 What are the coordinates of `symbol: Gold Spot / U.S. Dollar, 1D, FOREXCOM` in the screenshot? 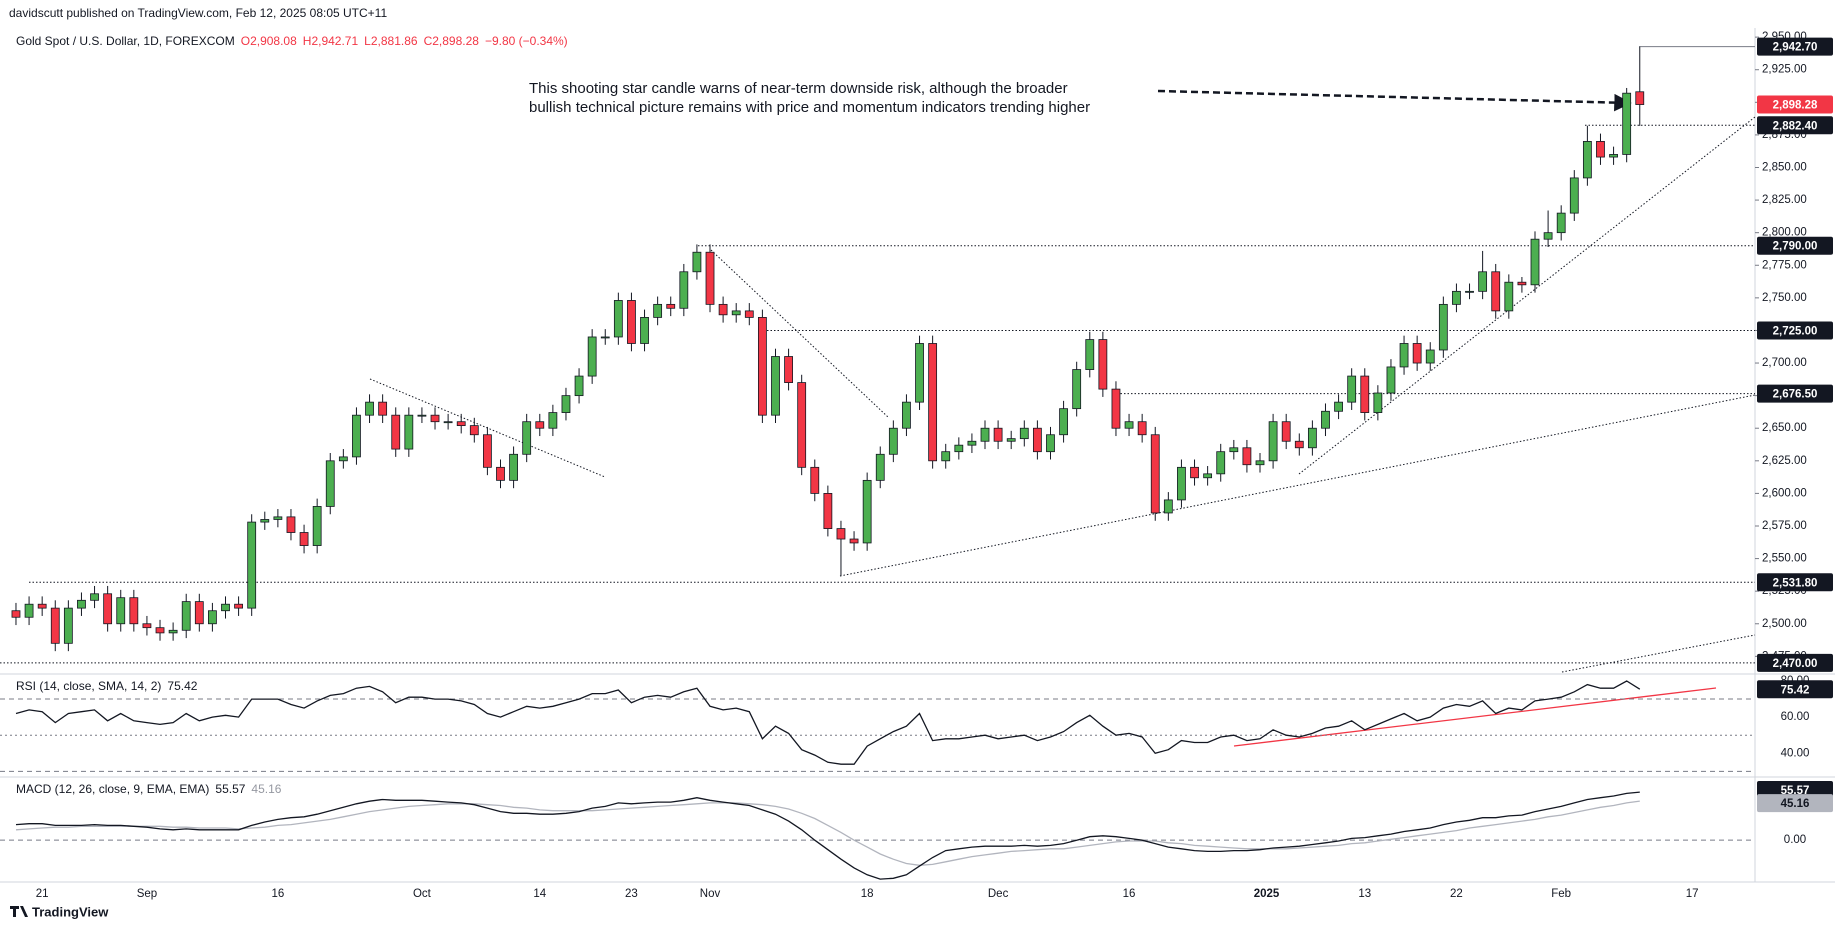 It's located at (125, 41).